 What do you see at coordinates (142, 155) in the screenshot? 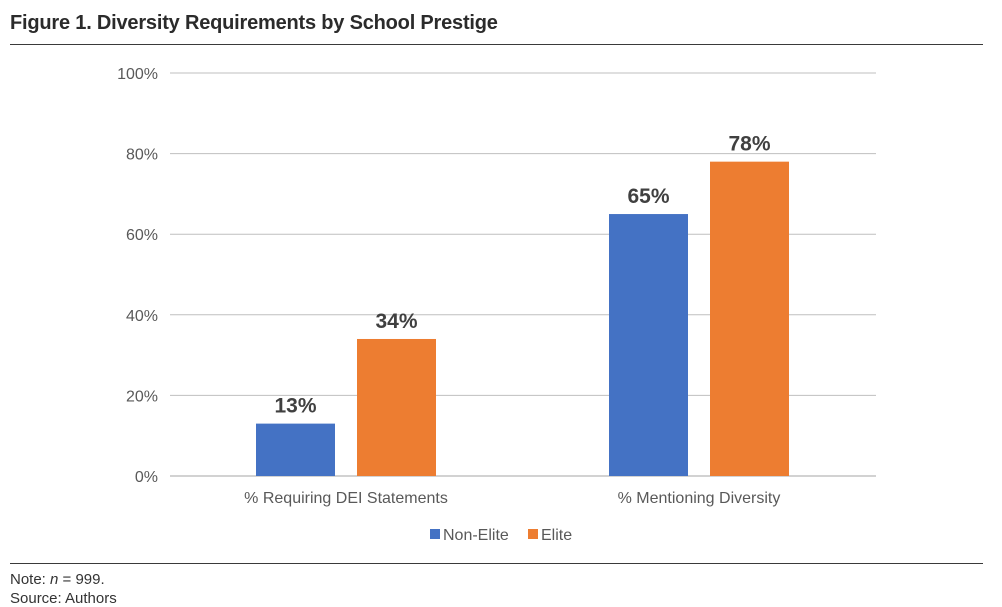
I see `y-tick-label: 80%` at bounding box center [142, 155].